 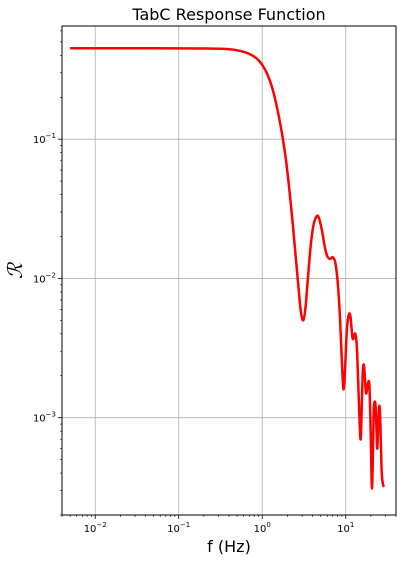 I want to click on x-axis-label: f (Hz), so click(x=229, y=546).